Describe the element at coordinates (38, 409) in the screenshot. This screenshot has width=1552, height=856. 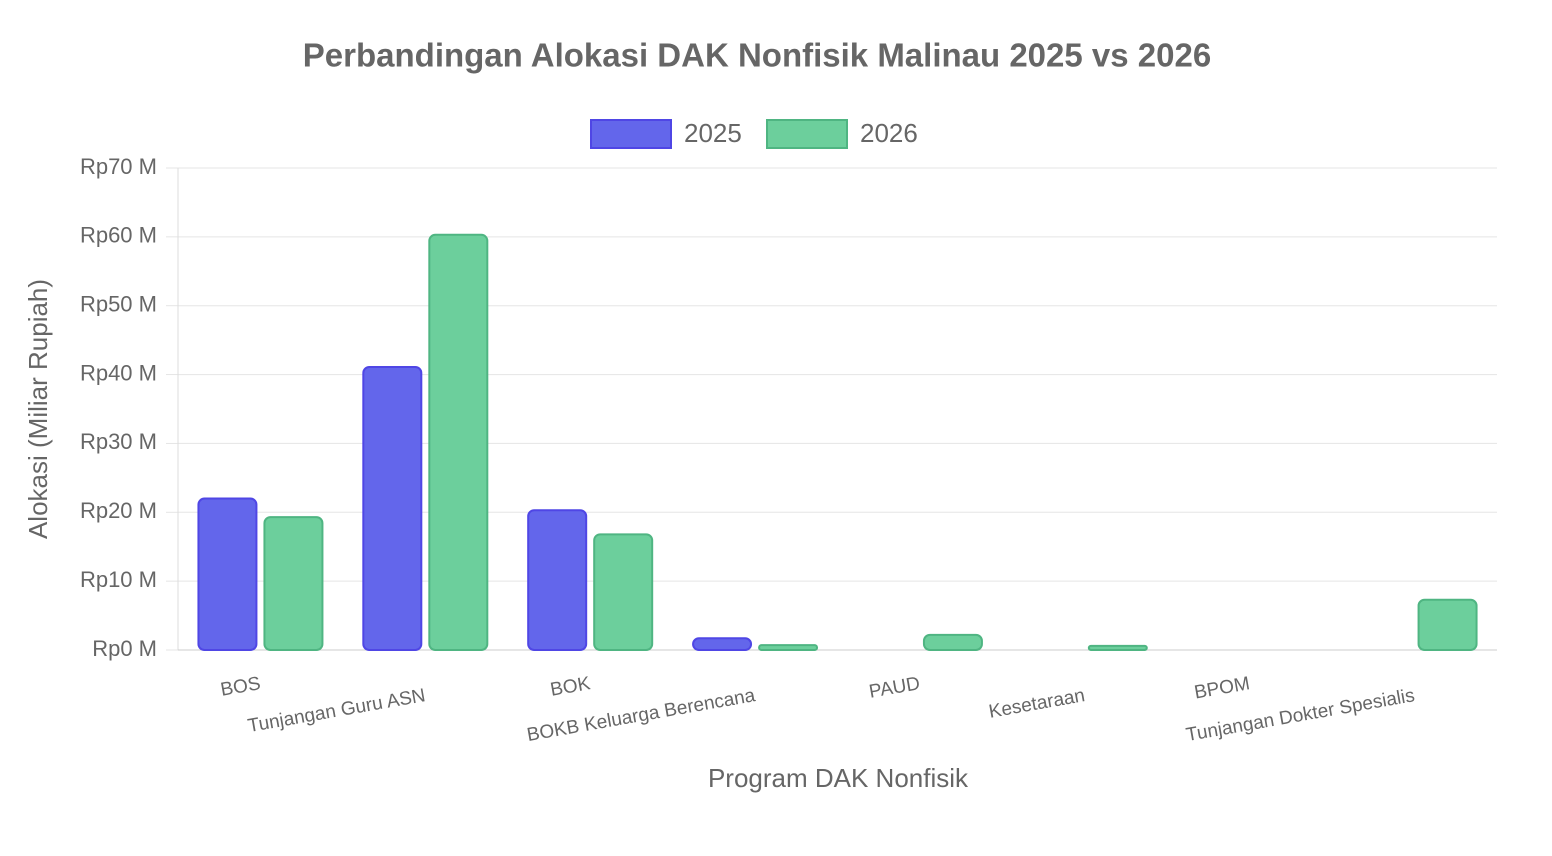
I see `y-axis-title: Alokasi (Miliar Rupiah)` at that location.